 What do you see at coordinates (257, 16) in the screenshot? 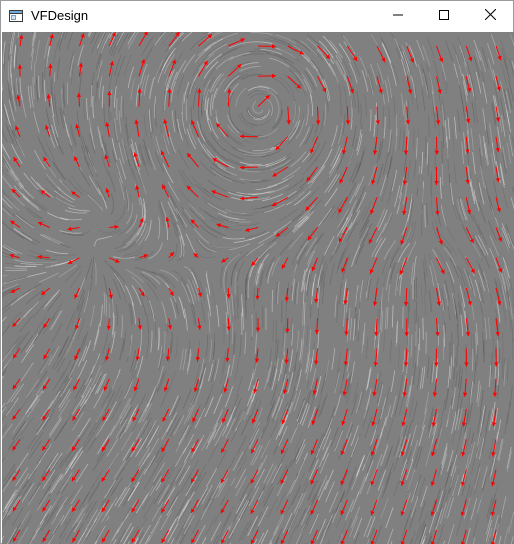
I see `title-bar: VFDesign` at bounding box center [257, 16].